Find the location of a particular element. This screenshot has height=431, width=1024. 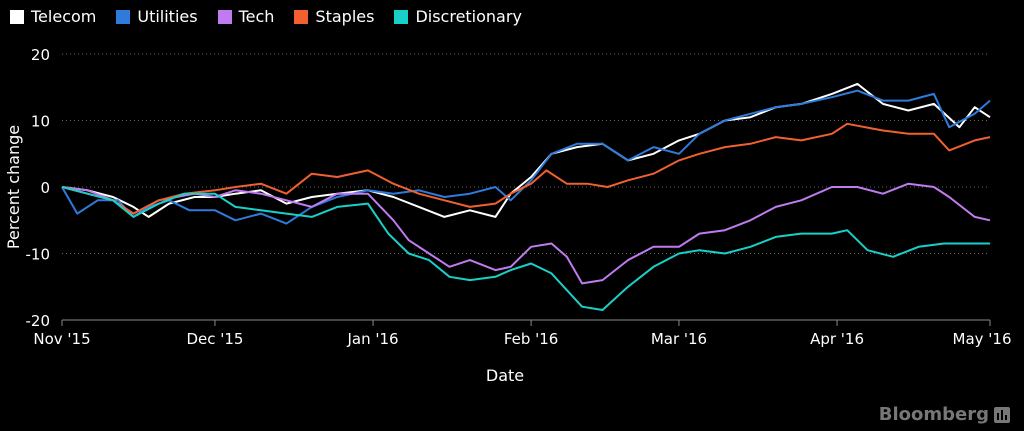

legend-item-discretionary: Discretionary is located at coordinates (458, 16).